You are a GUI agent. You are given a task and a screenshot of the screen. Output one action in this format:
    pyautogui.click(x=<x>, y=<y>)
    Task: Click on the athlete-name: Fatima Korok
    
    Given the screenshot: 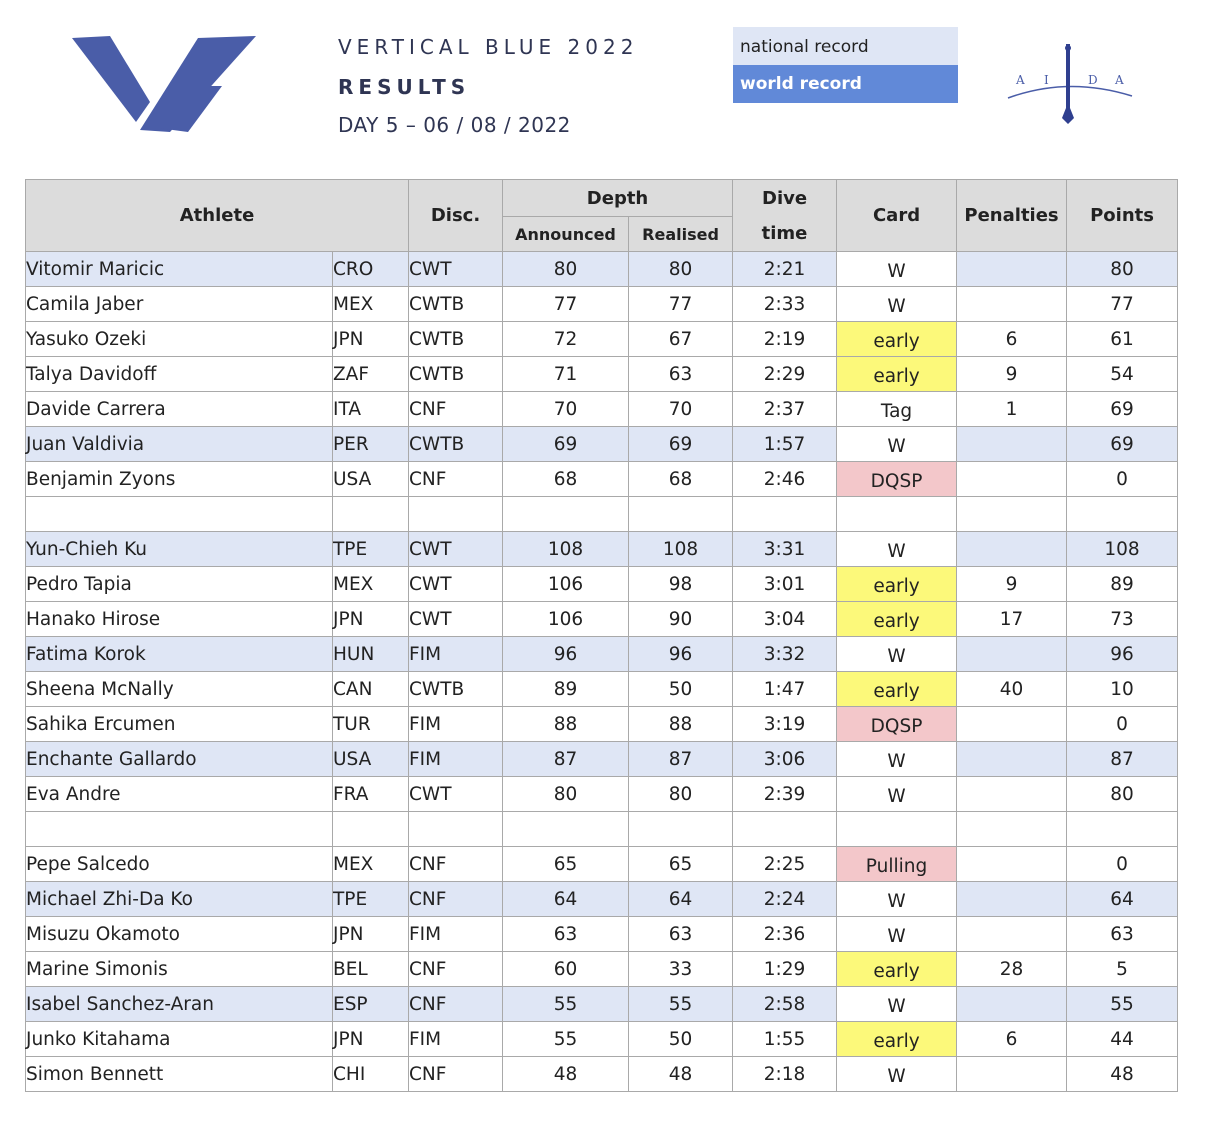 What is the action you would take?
    pyautogui.click(x=179, y=654)
    